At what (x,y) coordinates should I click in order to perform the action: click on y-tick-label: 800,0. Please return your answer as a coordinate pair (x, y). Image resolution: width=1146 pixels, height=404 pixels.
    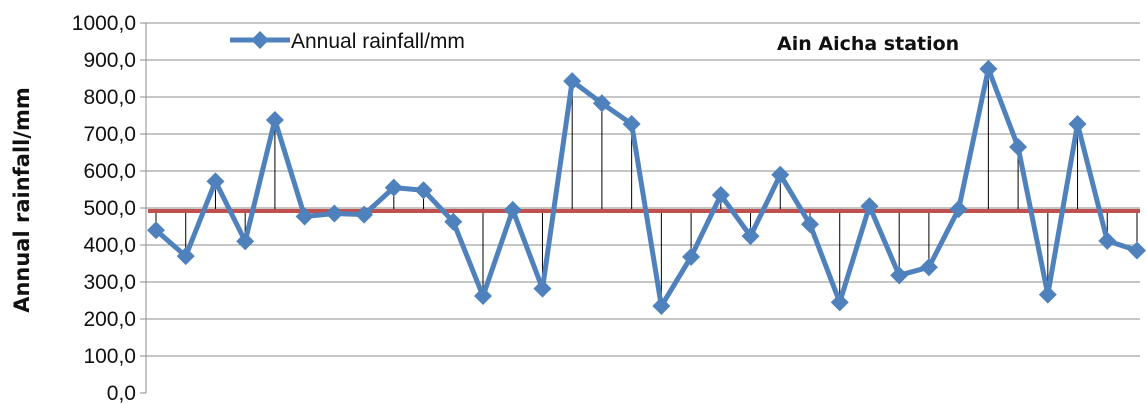
    Looking at the image, I should click on (109, 97).